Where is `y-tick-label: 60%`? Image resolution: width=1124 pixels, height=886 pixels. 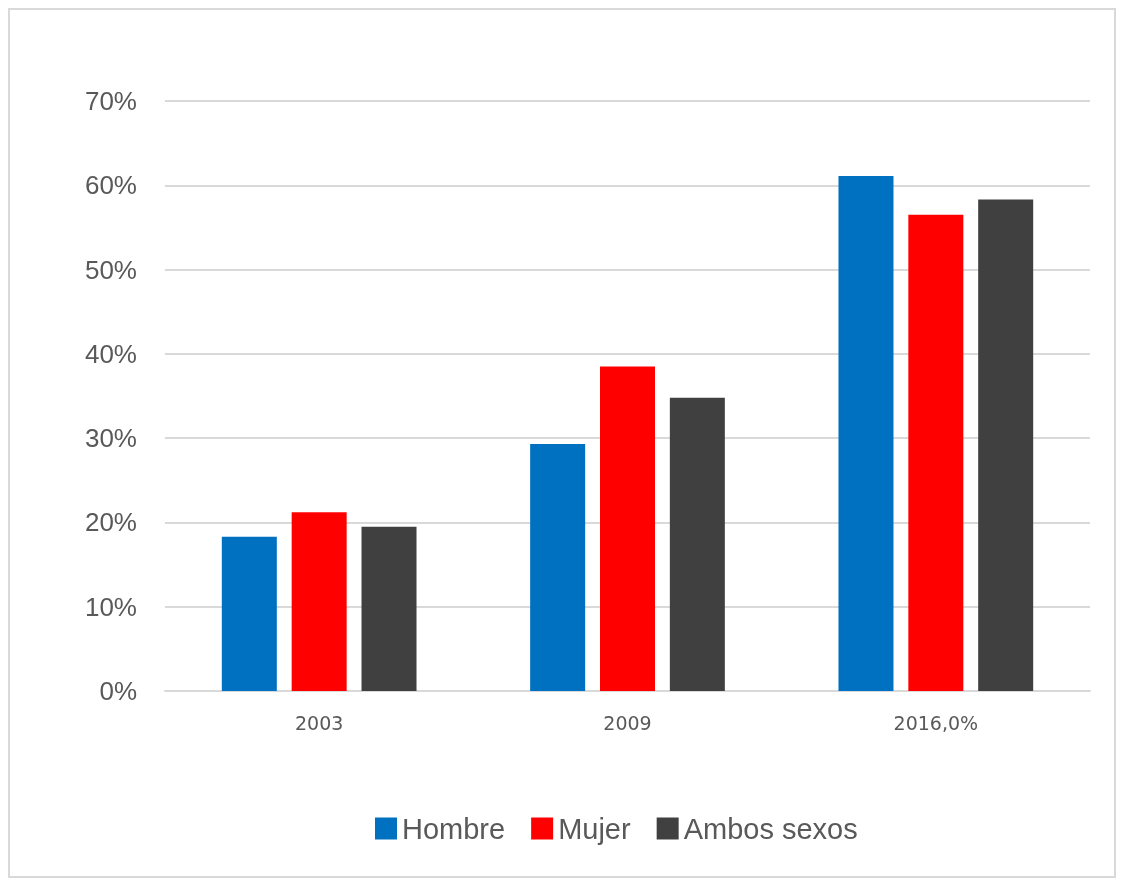 y-tick-label: 60% is located at coordinates (110, 185).